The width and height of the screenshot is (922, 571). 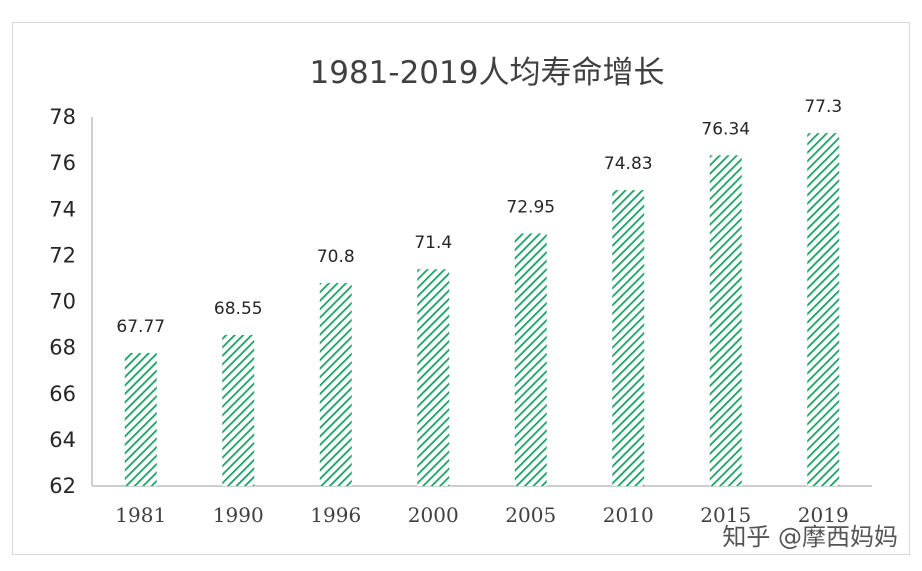 What do you see at coordinates (530, 515) in the screenshot?
I see `x-tick-label: 2005` at bounding box center [530, 515].